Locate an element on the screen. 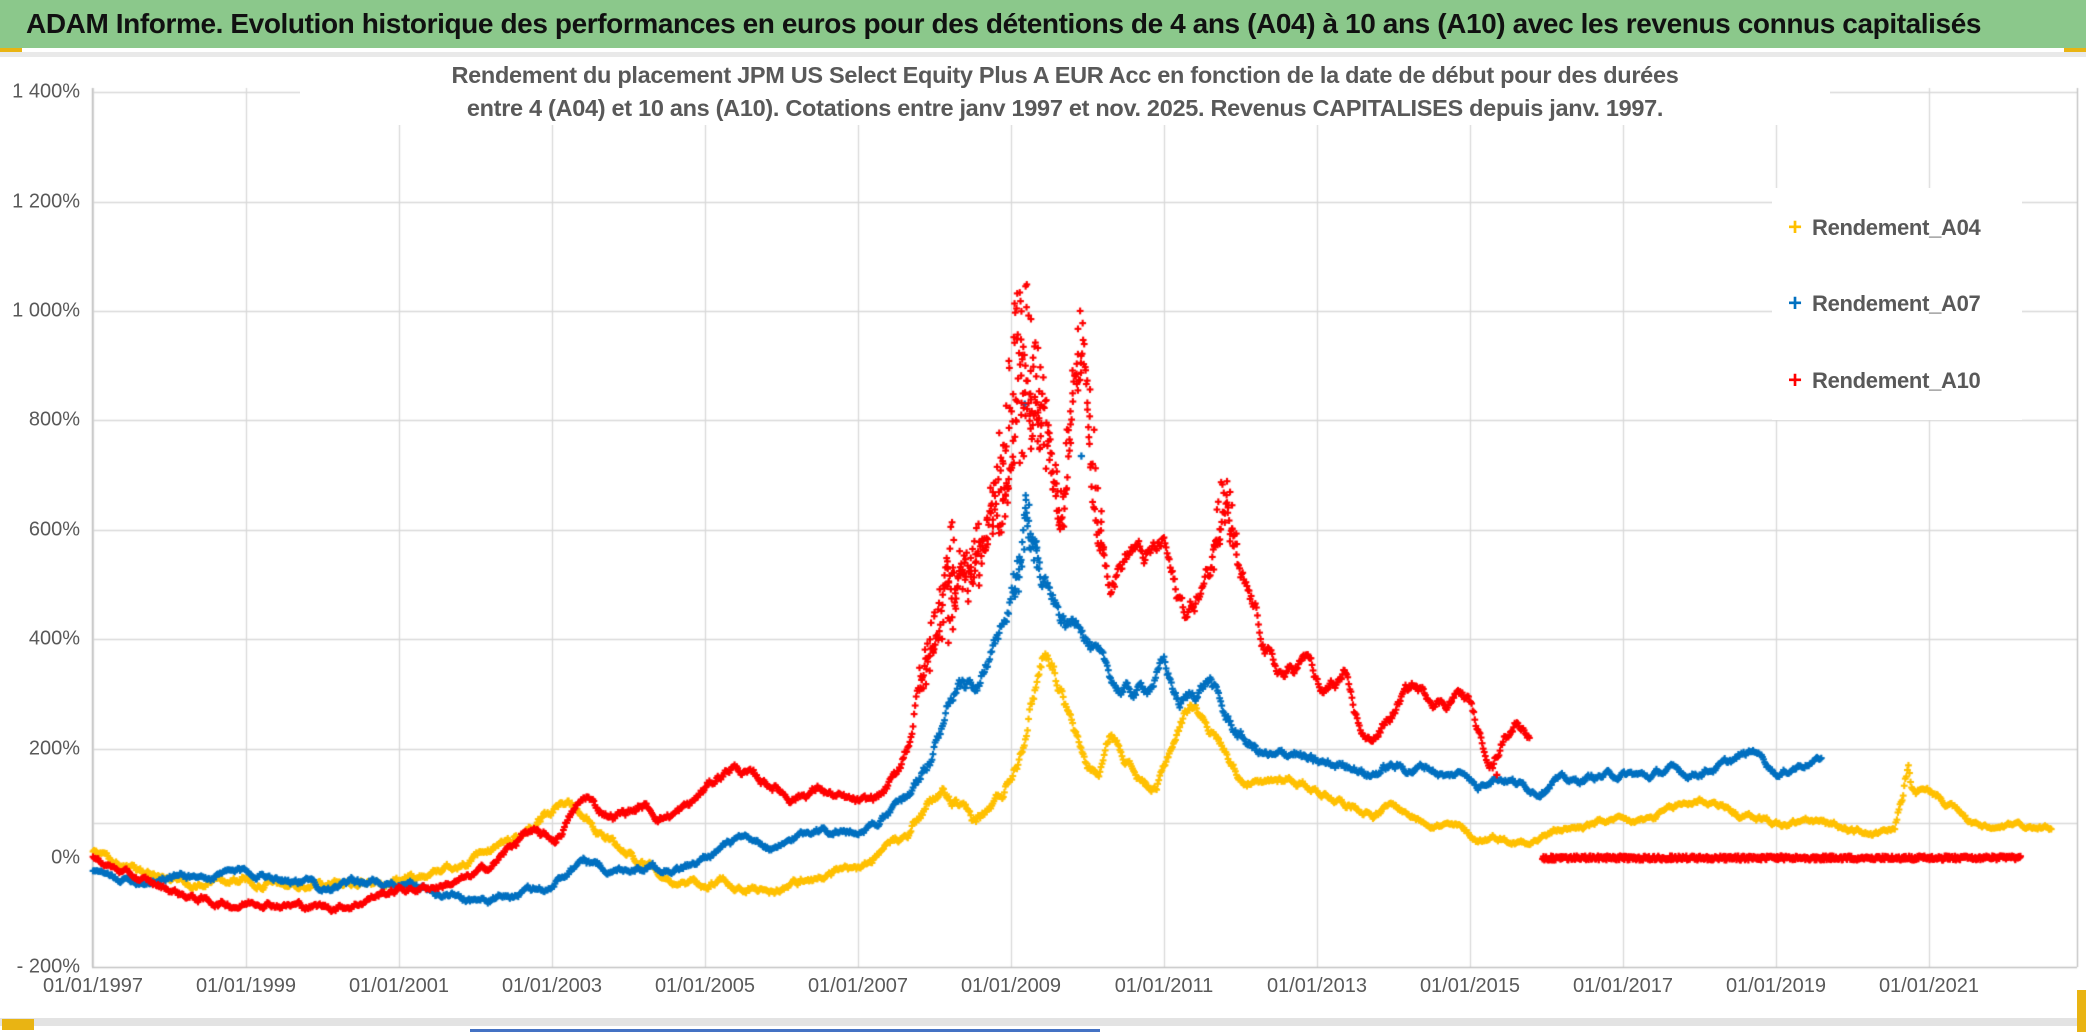 Image resolution: width=2086 pixels, height=1032 pixels. y-tick-label: 400% is located at coordinates (54, 638).